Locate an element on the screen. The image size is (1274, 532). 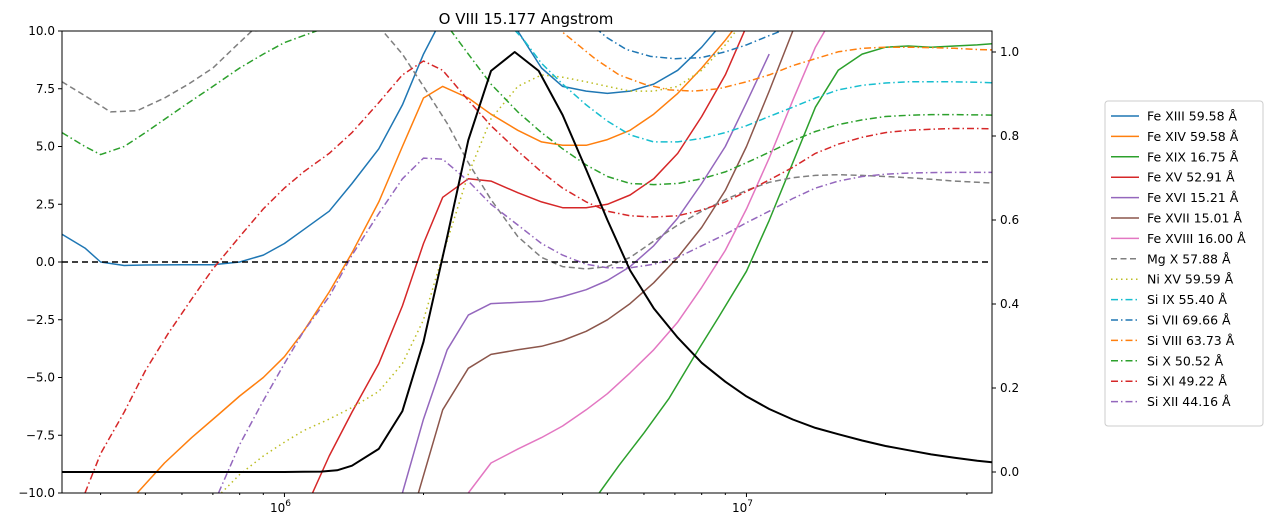
left-tick-label: 7.5 is located at coordinates (45, 89).